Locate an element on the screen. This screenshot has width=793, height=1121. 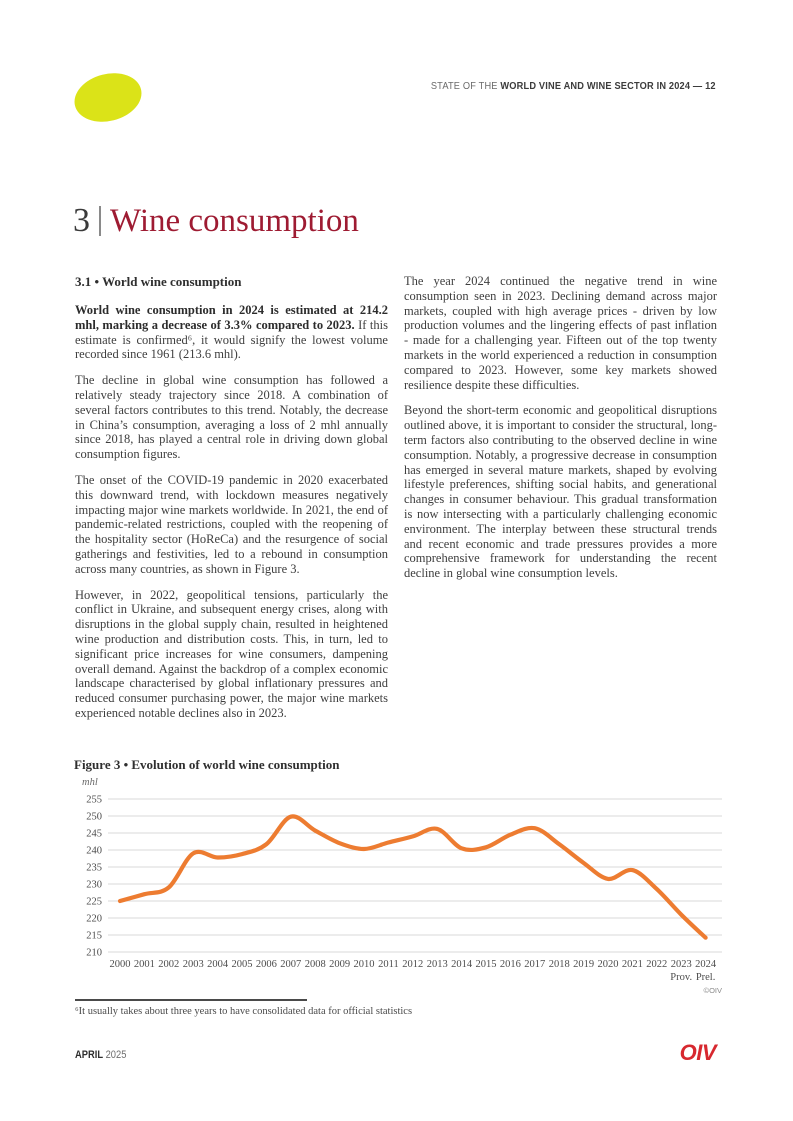
svg-text: 2005 is located at coordinates (242, 964).